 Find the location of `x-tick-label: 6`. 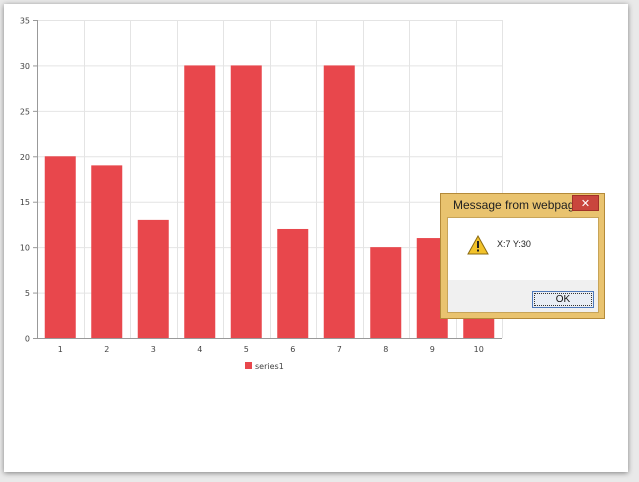

x-tick-label: 6 is located at coordinates (292, 349).